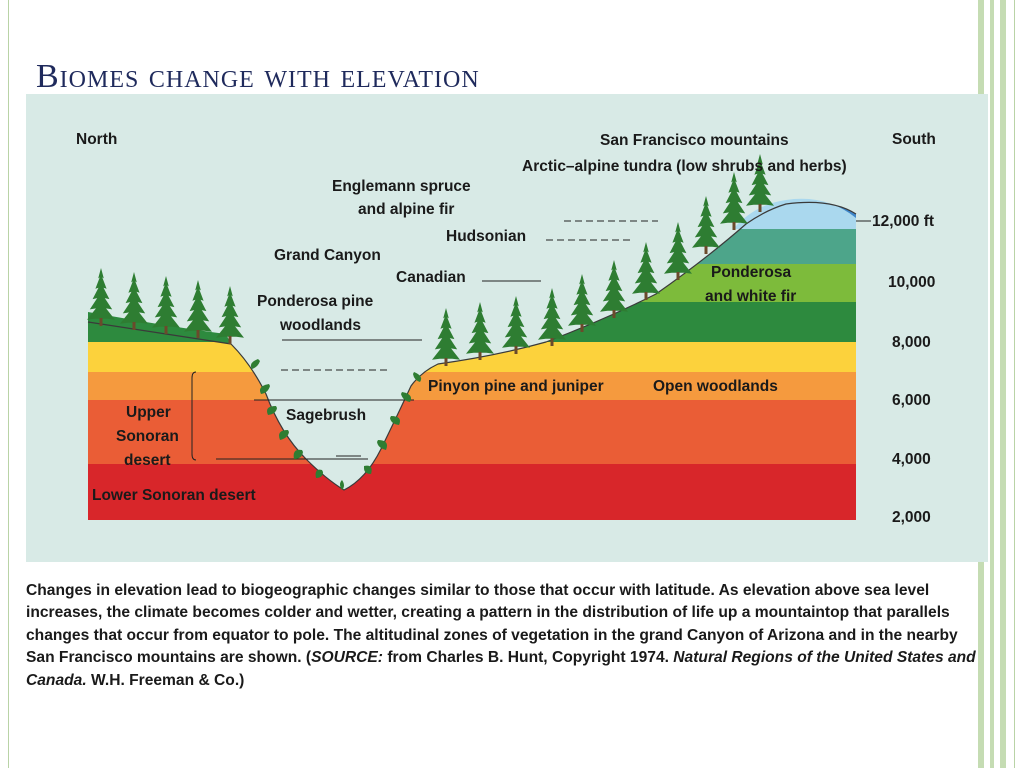 The width and height of the screenshot is (1024, 768). What do you see at coordinates (320, 325) in the screenshot?
I see `label-ponderosa-woodlands-2: woodlands` at bounding box center [320, 325].